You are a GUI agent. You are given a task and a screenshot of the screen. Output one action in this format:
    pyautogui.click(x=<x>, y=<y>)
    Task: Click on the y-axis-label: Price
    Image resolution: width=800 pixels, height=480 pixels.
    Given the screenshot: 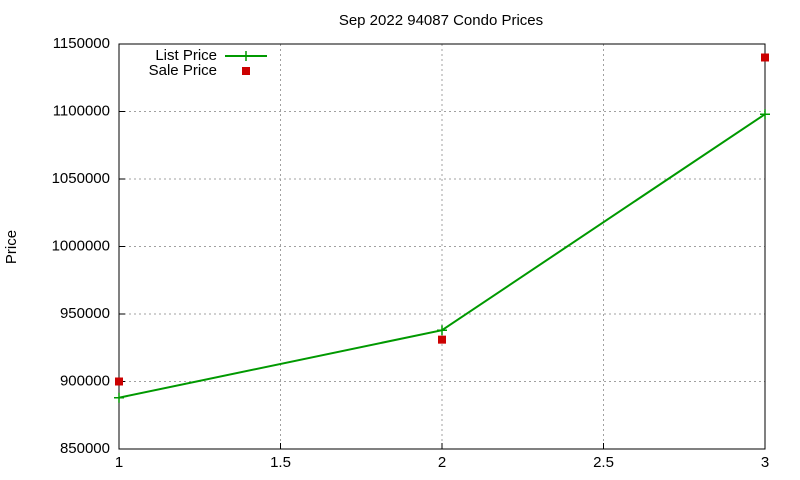 What is the action you would take?
    pyautogui.click(x=11, y=247)
    